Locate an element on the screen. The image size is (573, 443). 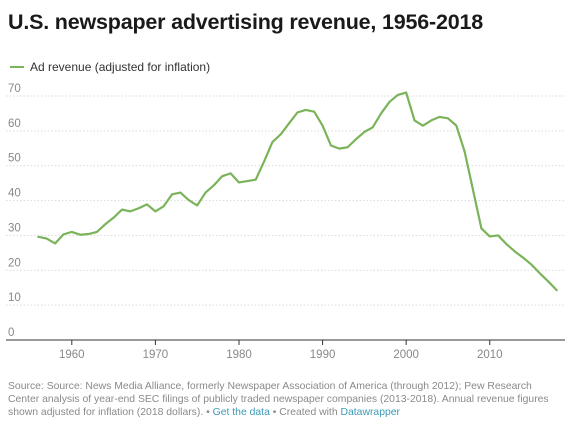
y-tick-label: 10 is located at coordinates (14, 298).